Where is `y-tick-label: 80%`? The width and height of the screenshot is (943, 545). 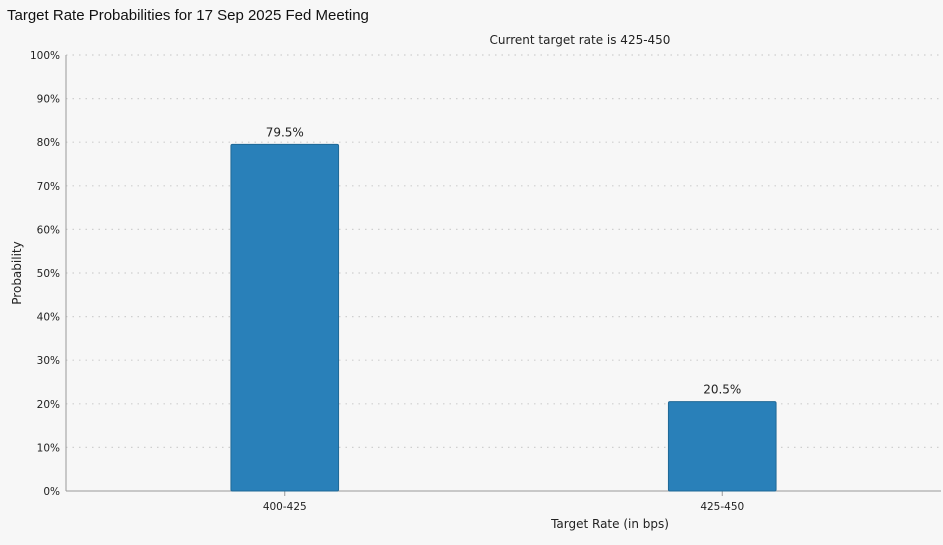 y-tick-label: 80% is located at coordinates (48, 143).